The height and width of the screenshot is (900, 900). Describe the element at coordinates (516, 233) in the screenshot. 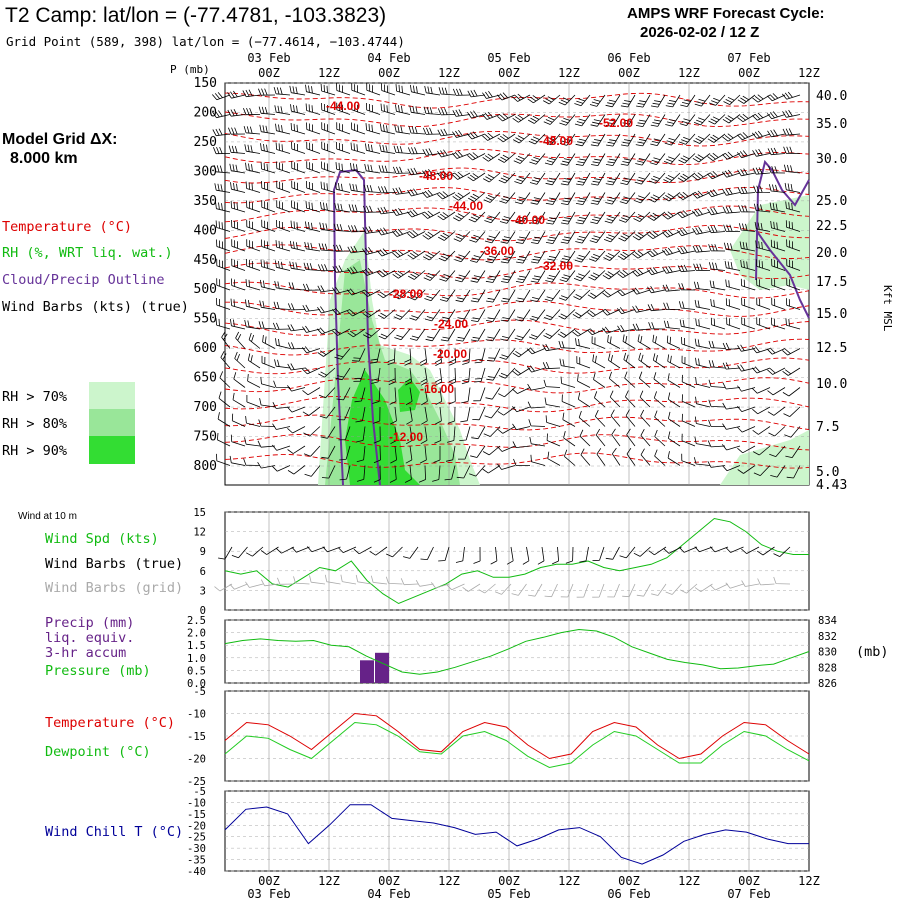

I see `temperature-contour-line` at that location.